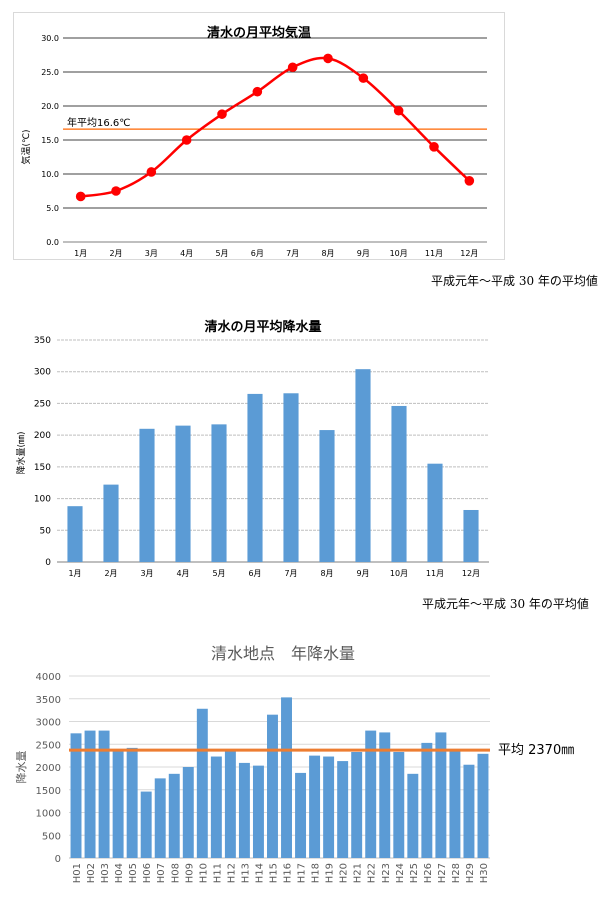  I want to click on x-tick-label: H09, so click(189, 873).